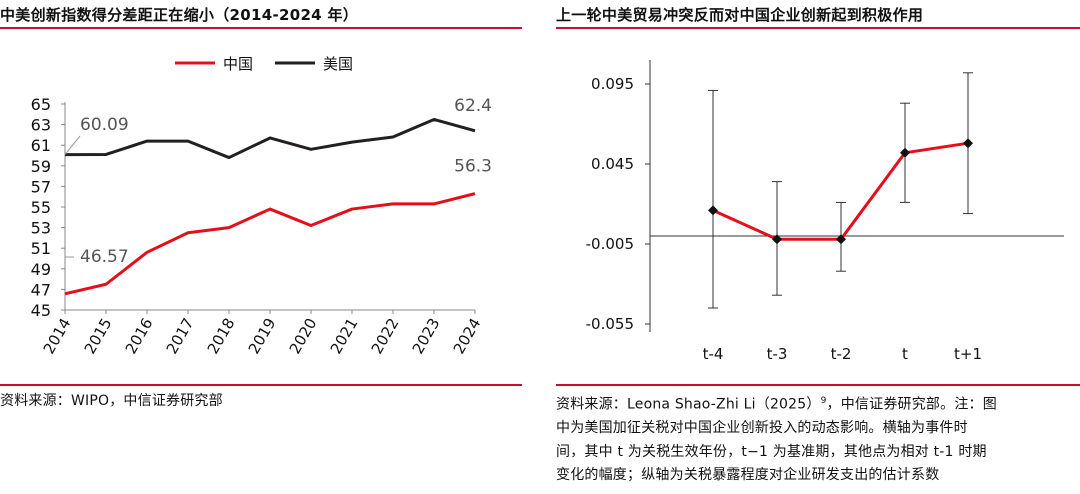  Describe the element at coordinates (762, 428) in the screenshot. I see `right-source-line-2: 中为美国加征关税对中国企业创新投入的动态影响。横轴为事件时` at that location.